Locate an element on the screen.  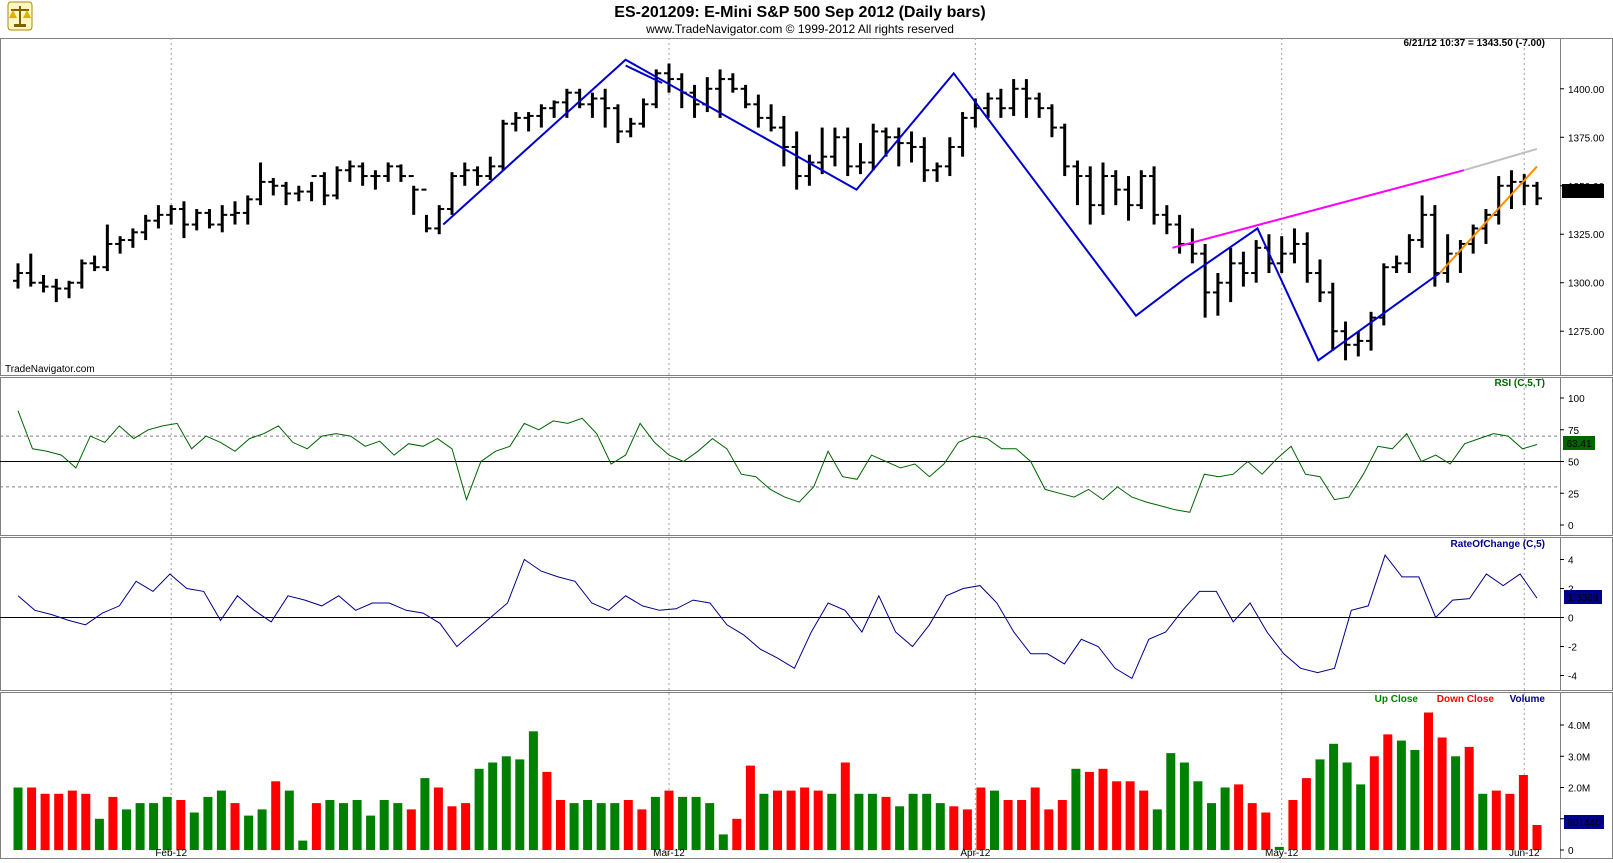
y-tick-label: 1300.00 is located at coordinates (1586, 284).